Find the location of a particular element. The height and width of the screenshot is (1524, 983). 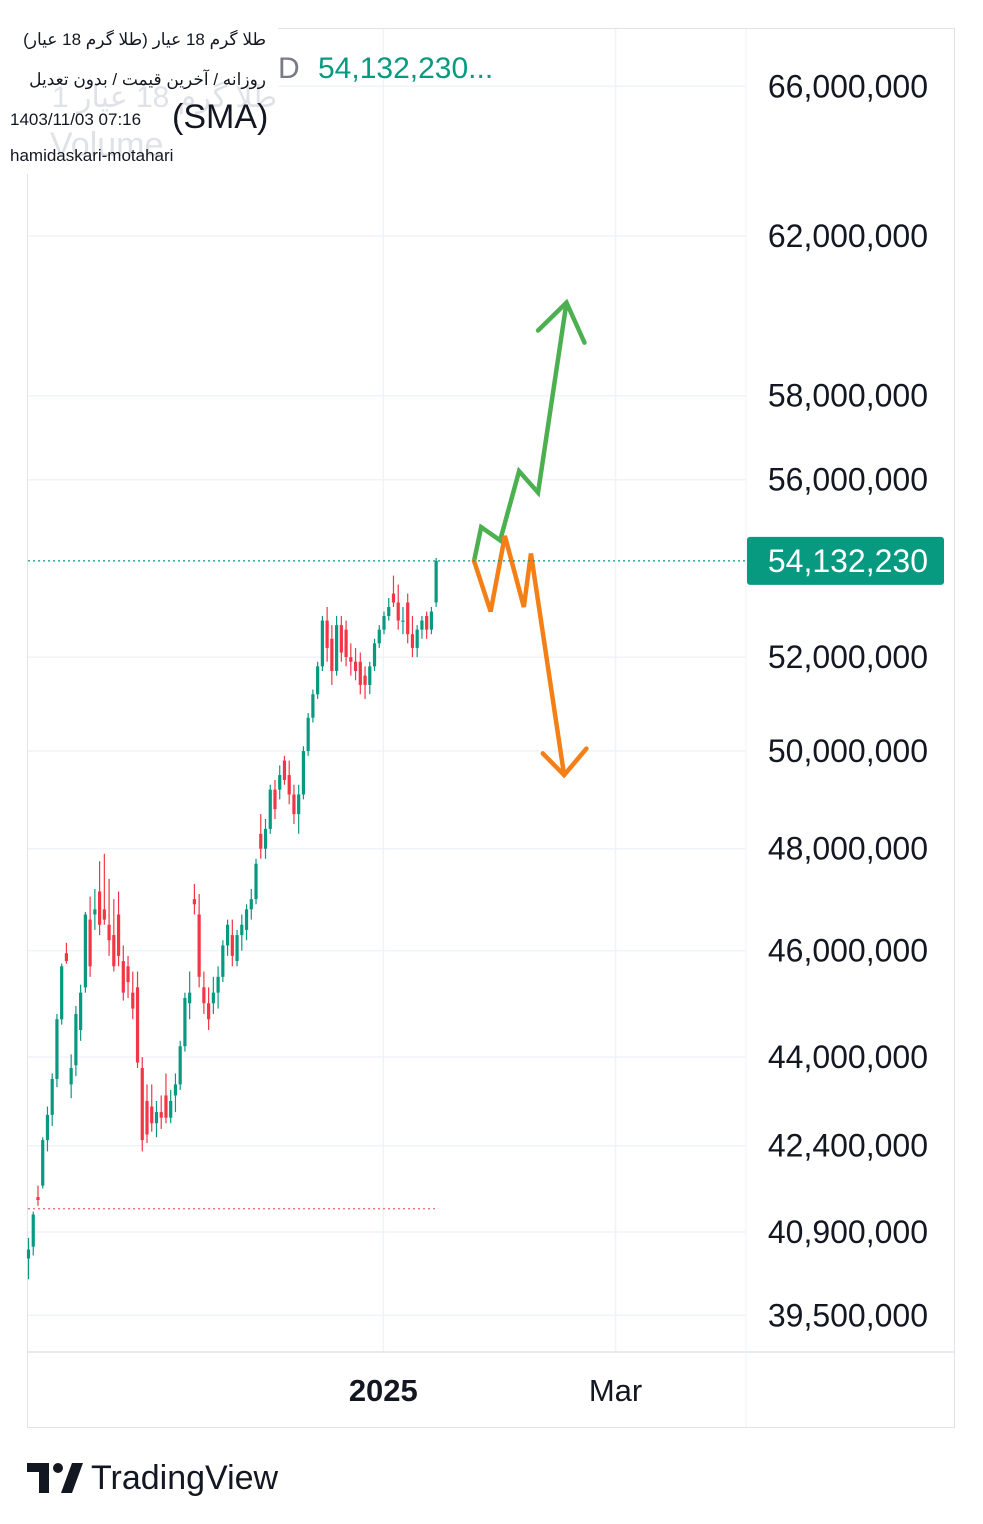

ghost-volume-label: Volume is located at coordinates (107, 145).